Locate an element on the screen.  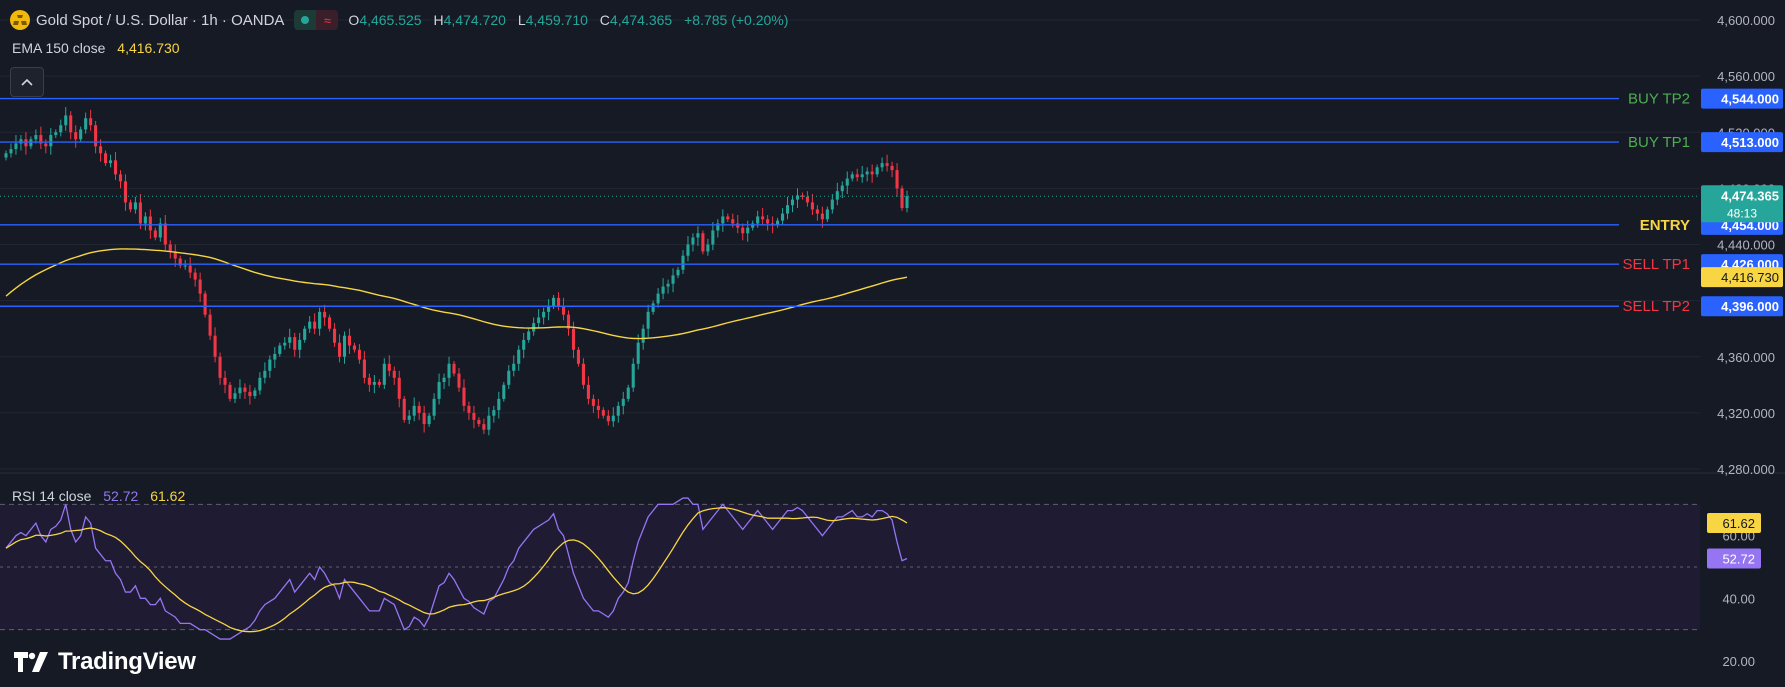
tradingview-logo: TradingView is located at coordinates (105, 662).